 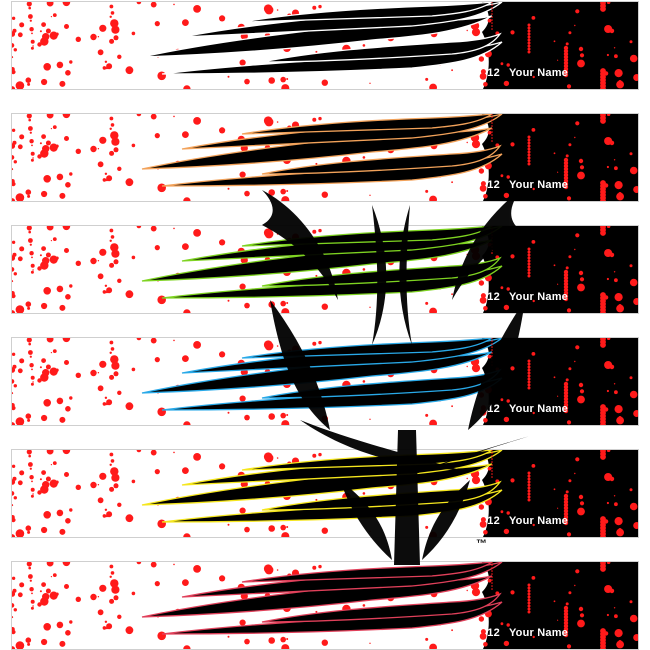 I want to click on wrap-design-4: 12 Your Name, so click(x=325, y=381).